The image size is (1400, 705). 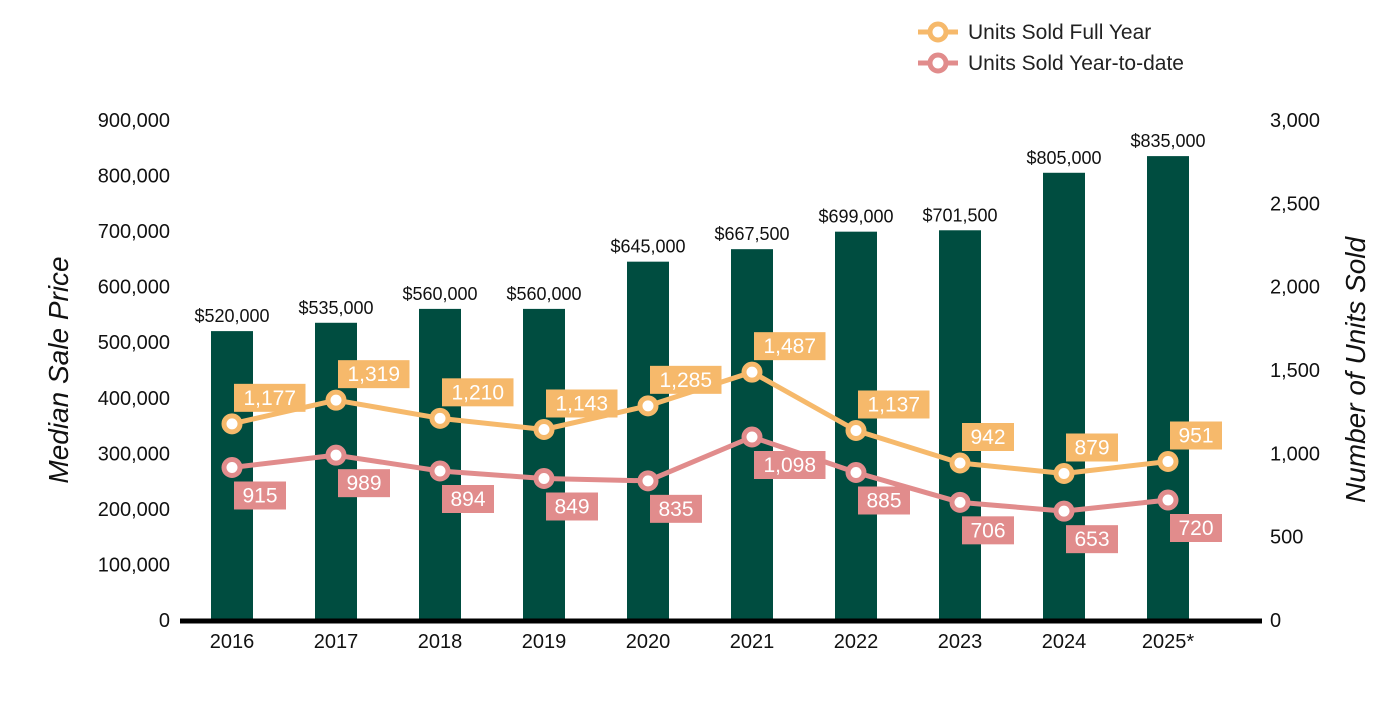 I want to click on data-label: 942, so click(x=987, y=437).